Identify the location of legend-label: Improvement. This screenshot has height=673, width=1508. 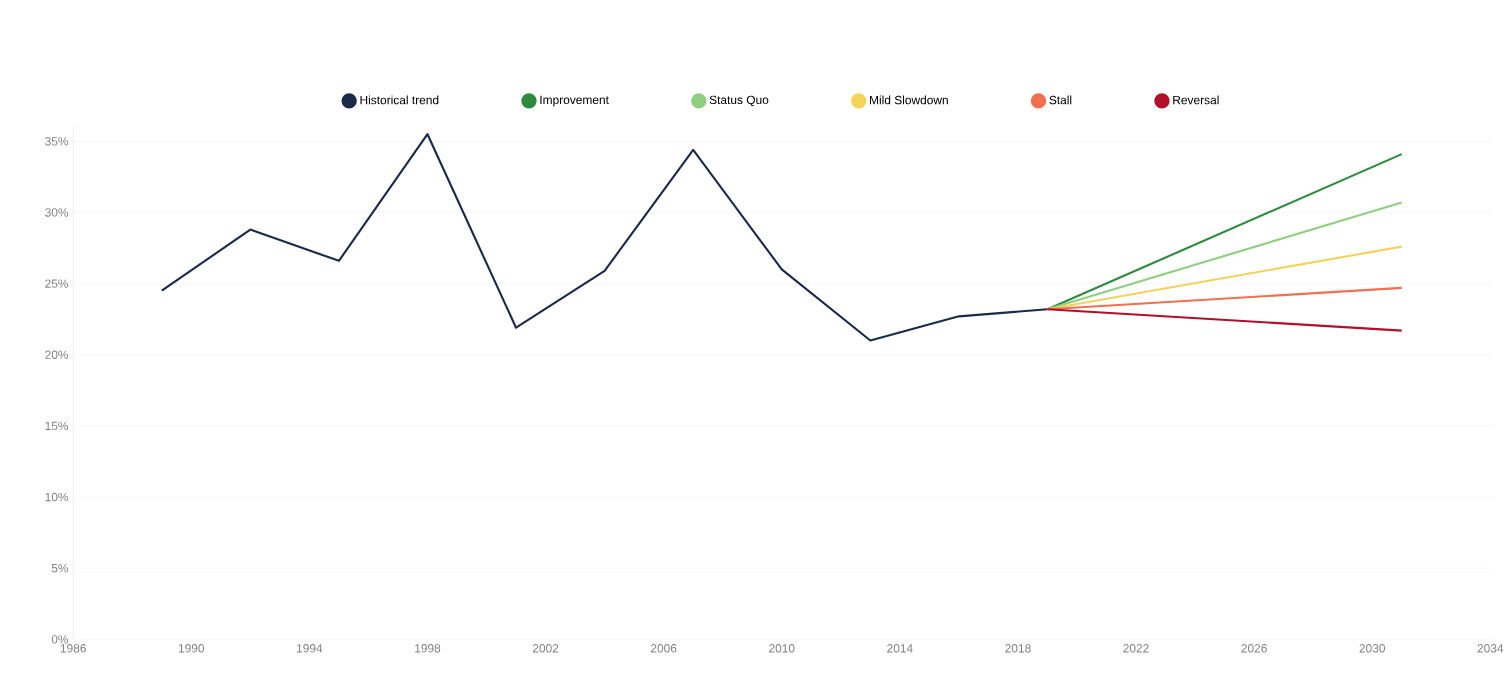
(574, 101).